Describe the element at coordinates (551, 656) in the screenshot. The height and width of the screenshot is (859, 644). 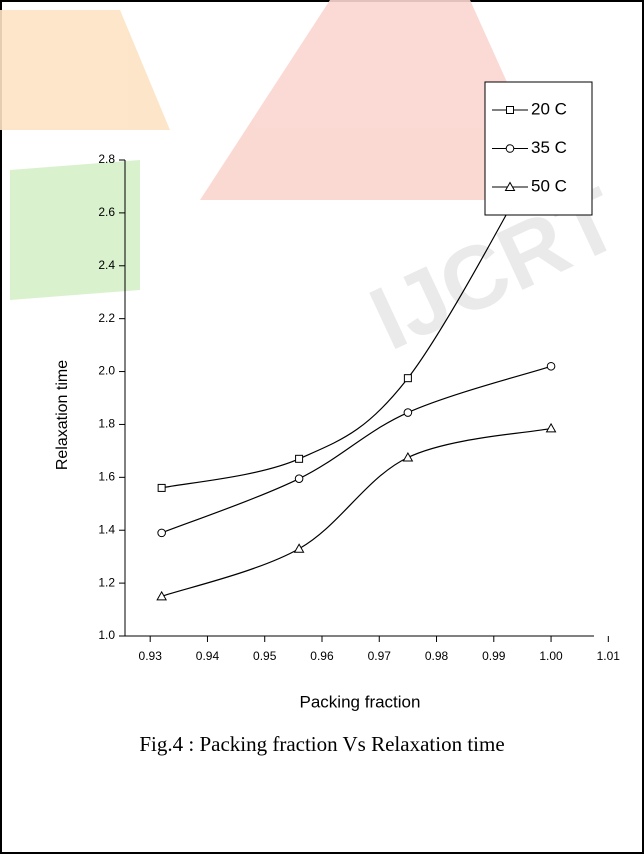
I see `x-tick-label: 1.00` at that location.